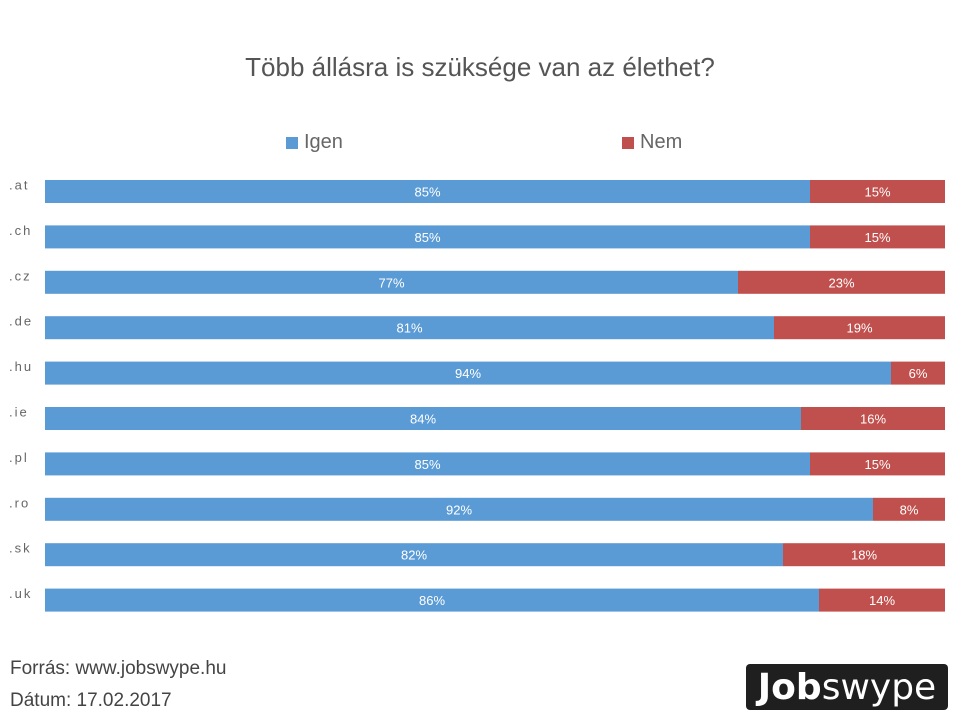  I want to click on bar-igen-at, so click(427, 191).